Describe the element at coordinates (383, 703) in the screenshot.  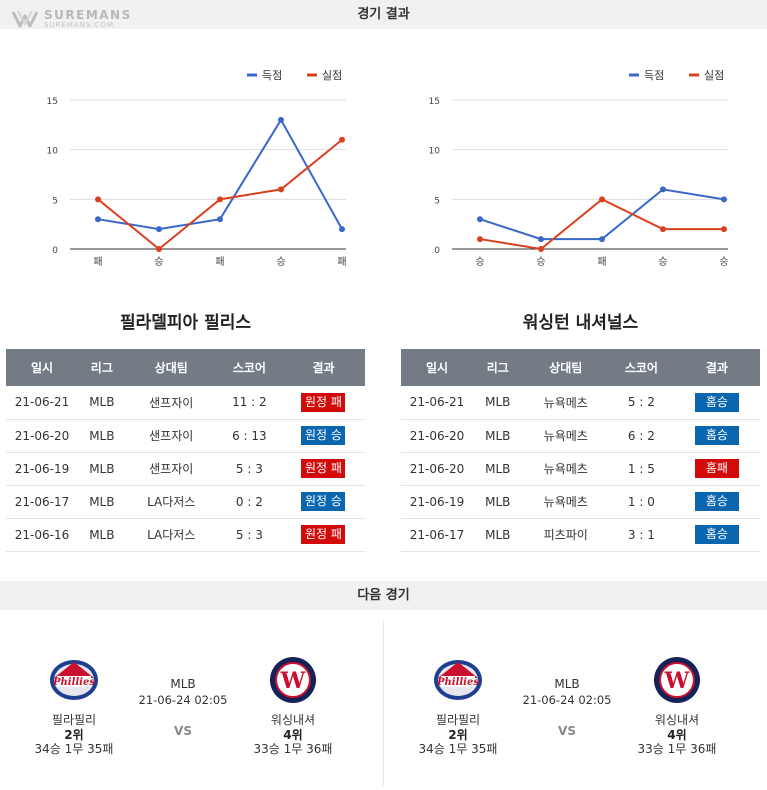
I see `divider` at that location.